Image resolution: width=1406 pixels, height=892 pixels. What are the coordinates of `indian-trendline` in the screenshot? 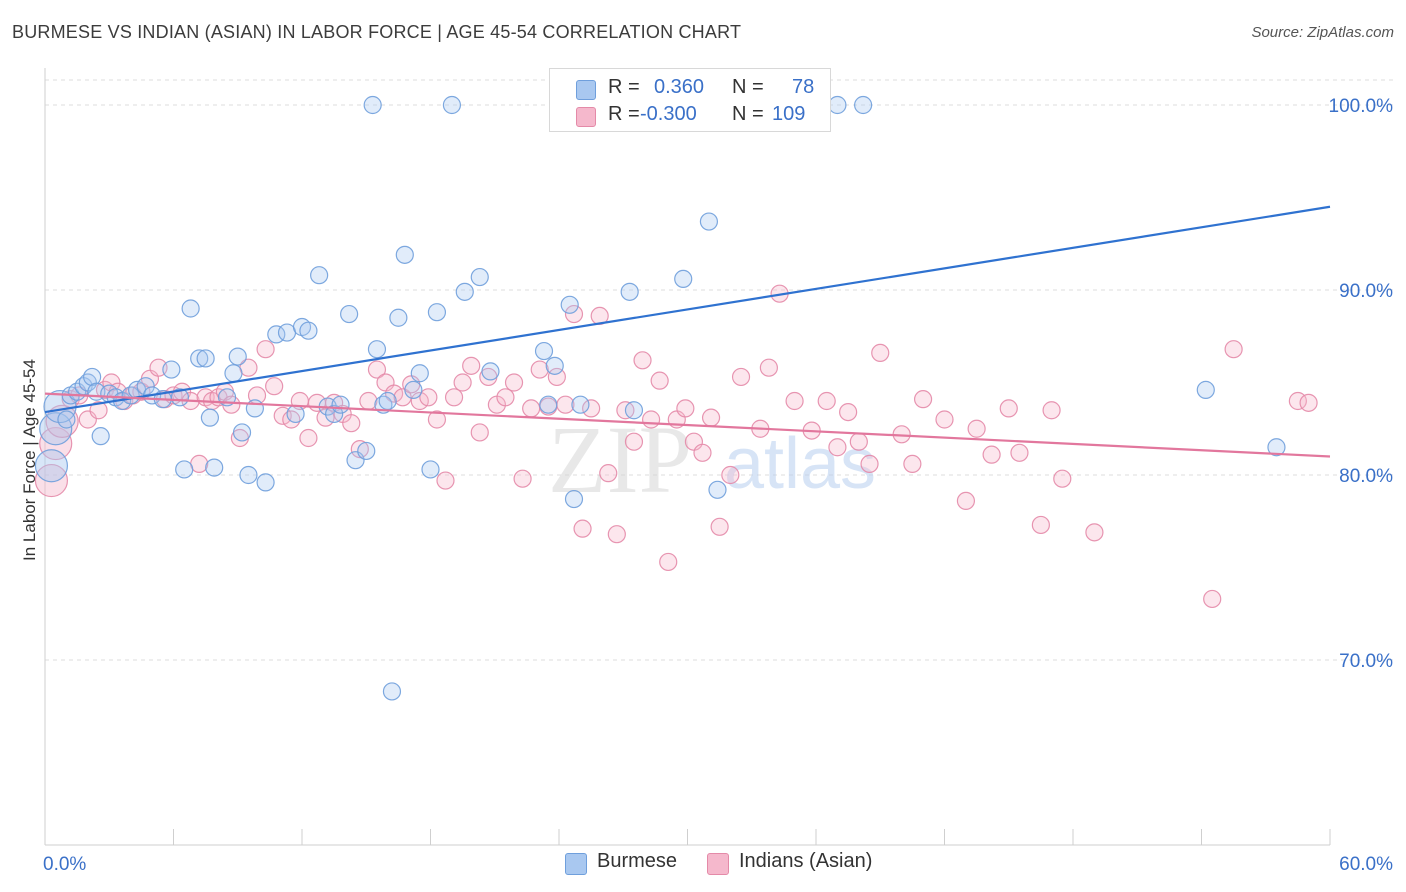 It's located at (687, 425).